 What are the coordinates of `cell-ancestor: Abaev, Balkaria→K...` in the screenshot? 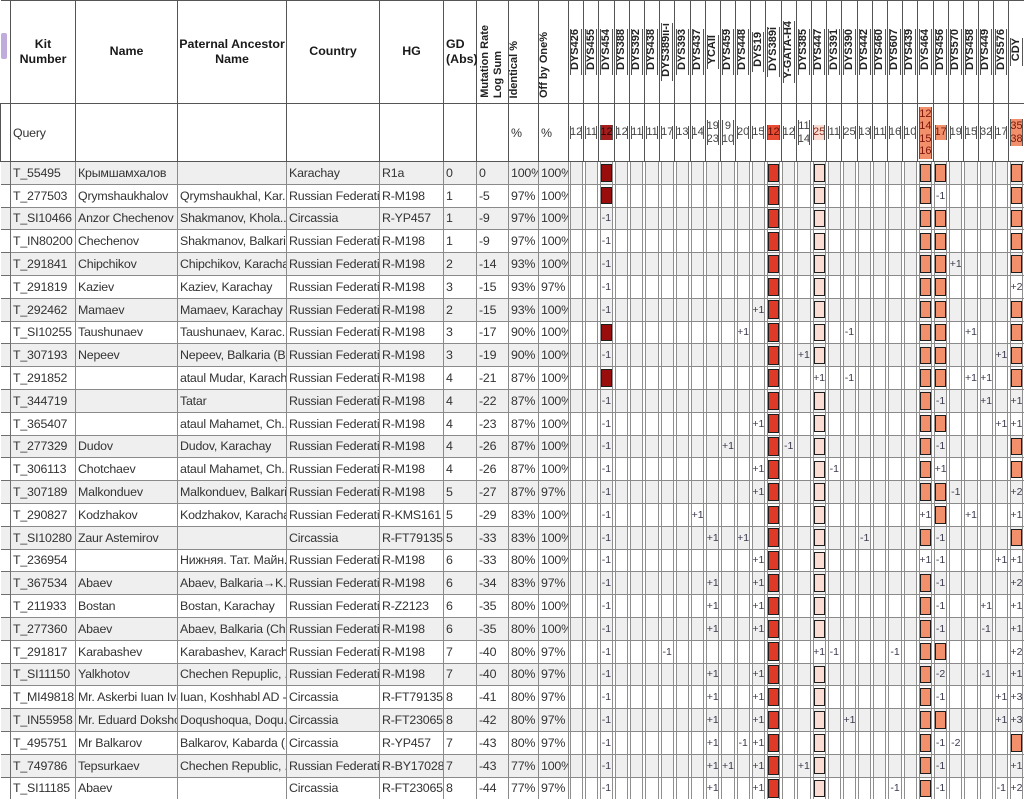 It's located at (232, 583).